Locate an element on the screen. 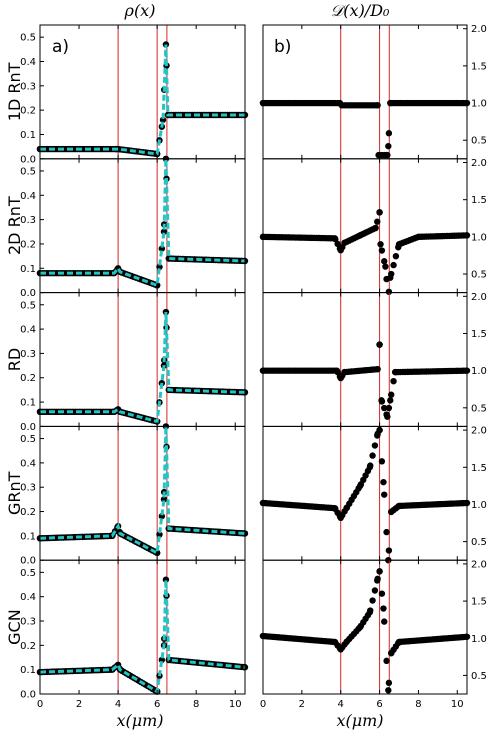 The image size is (490, 734). right-x-tick-label: 6 is located at coordinates (379, 704).